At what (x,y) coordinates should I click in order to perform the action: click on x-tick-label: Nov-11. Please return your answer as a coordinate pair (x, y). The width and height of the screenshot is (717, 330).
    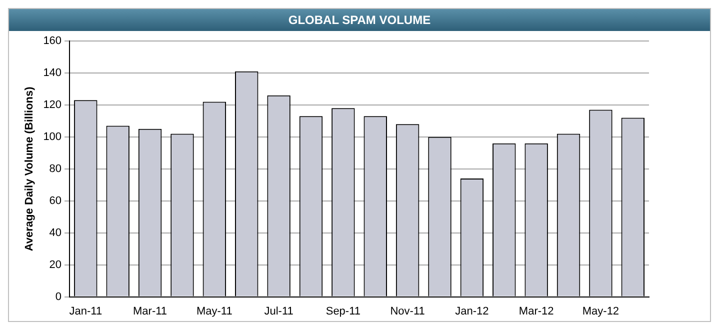
    Looking at the image, I should click on (407, 311).